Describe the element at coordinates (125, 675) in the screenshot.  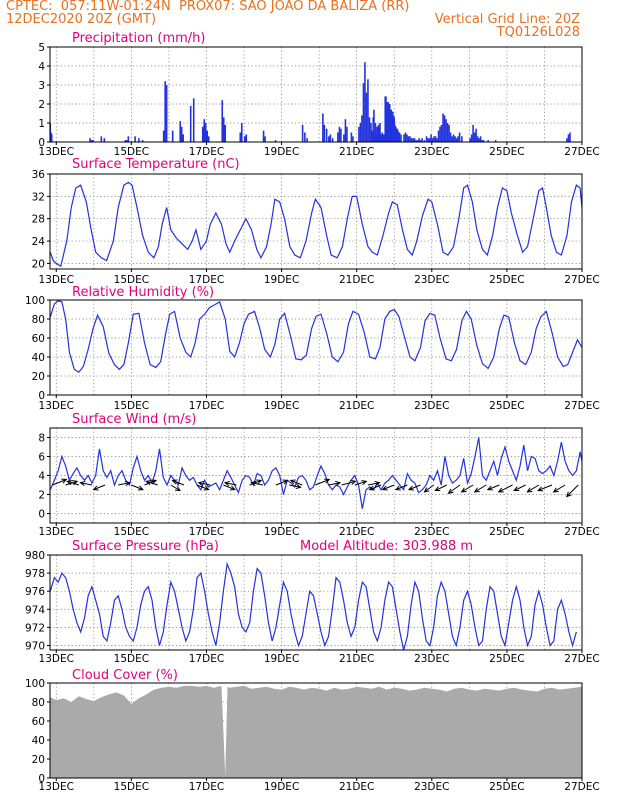
I see `panel-title: Cloud Cover (%)` at that location.